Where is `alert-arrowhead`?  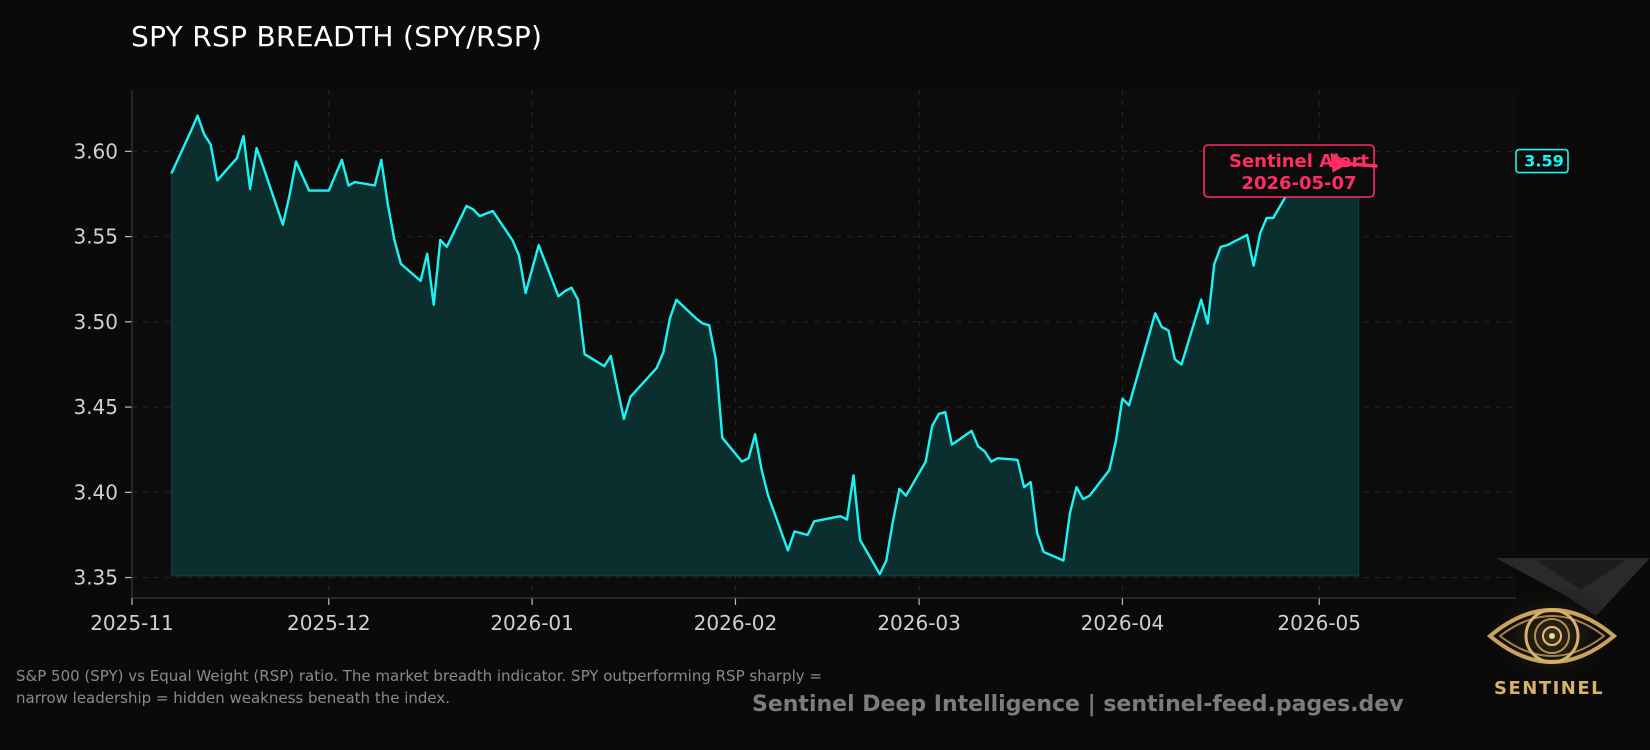 alert-arrowhead is located at coordinates (1340, 162).